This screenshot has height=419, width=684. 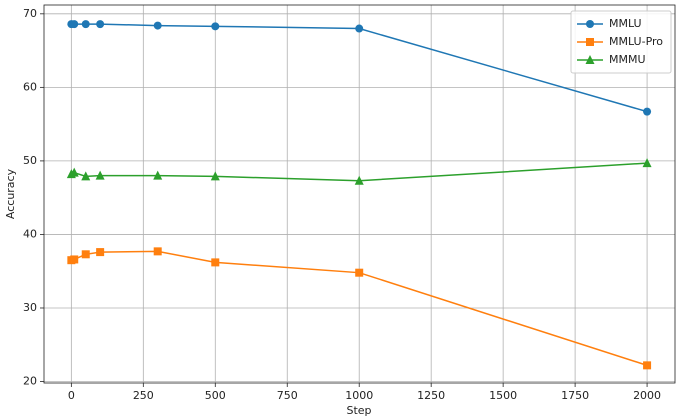 I want to click on legend-label: MMMU, so click(x=627, y=59).